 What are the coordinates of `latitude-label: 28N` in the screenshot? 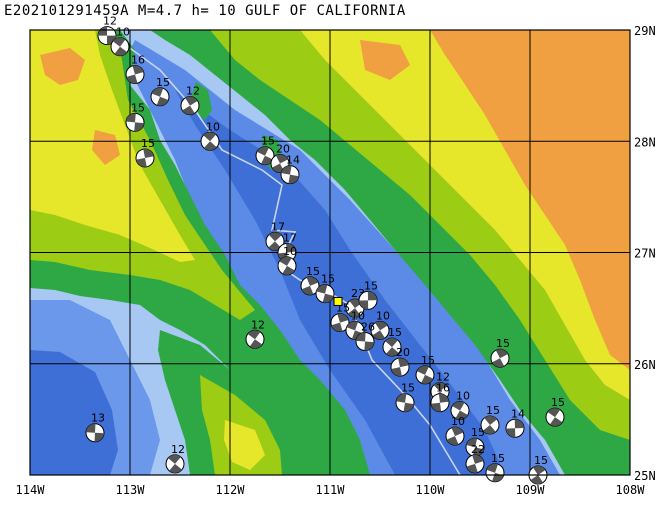 It's located at (645, 142).